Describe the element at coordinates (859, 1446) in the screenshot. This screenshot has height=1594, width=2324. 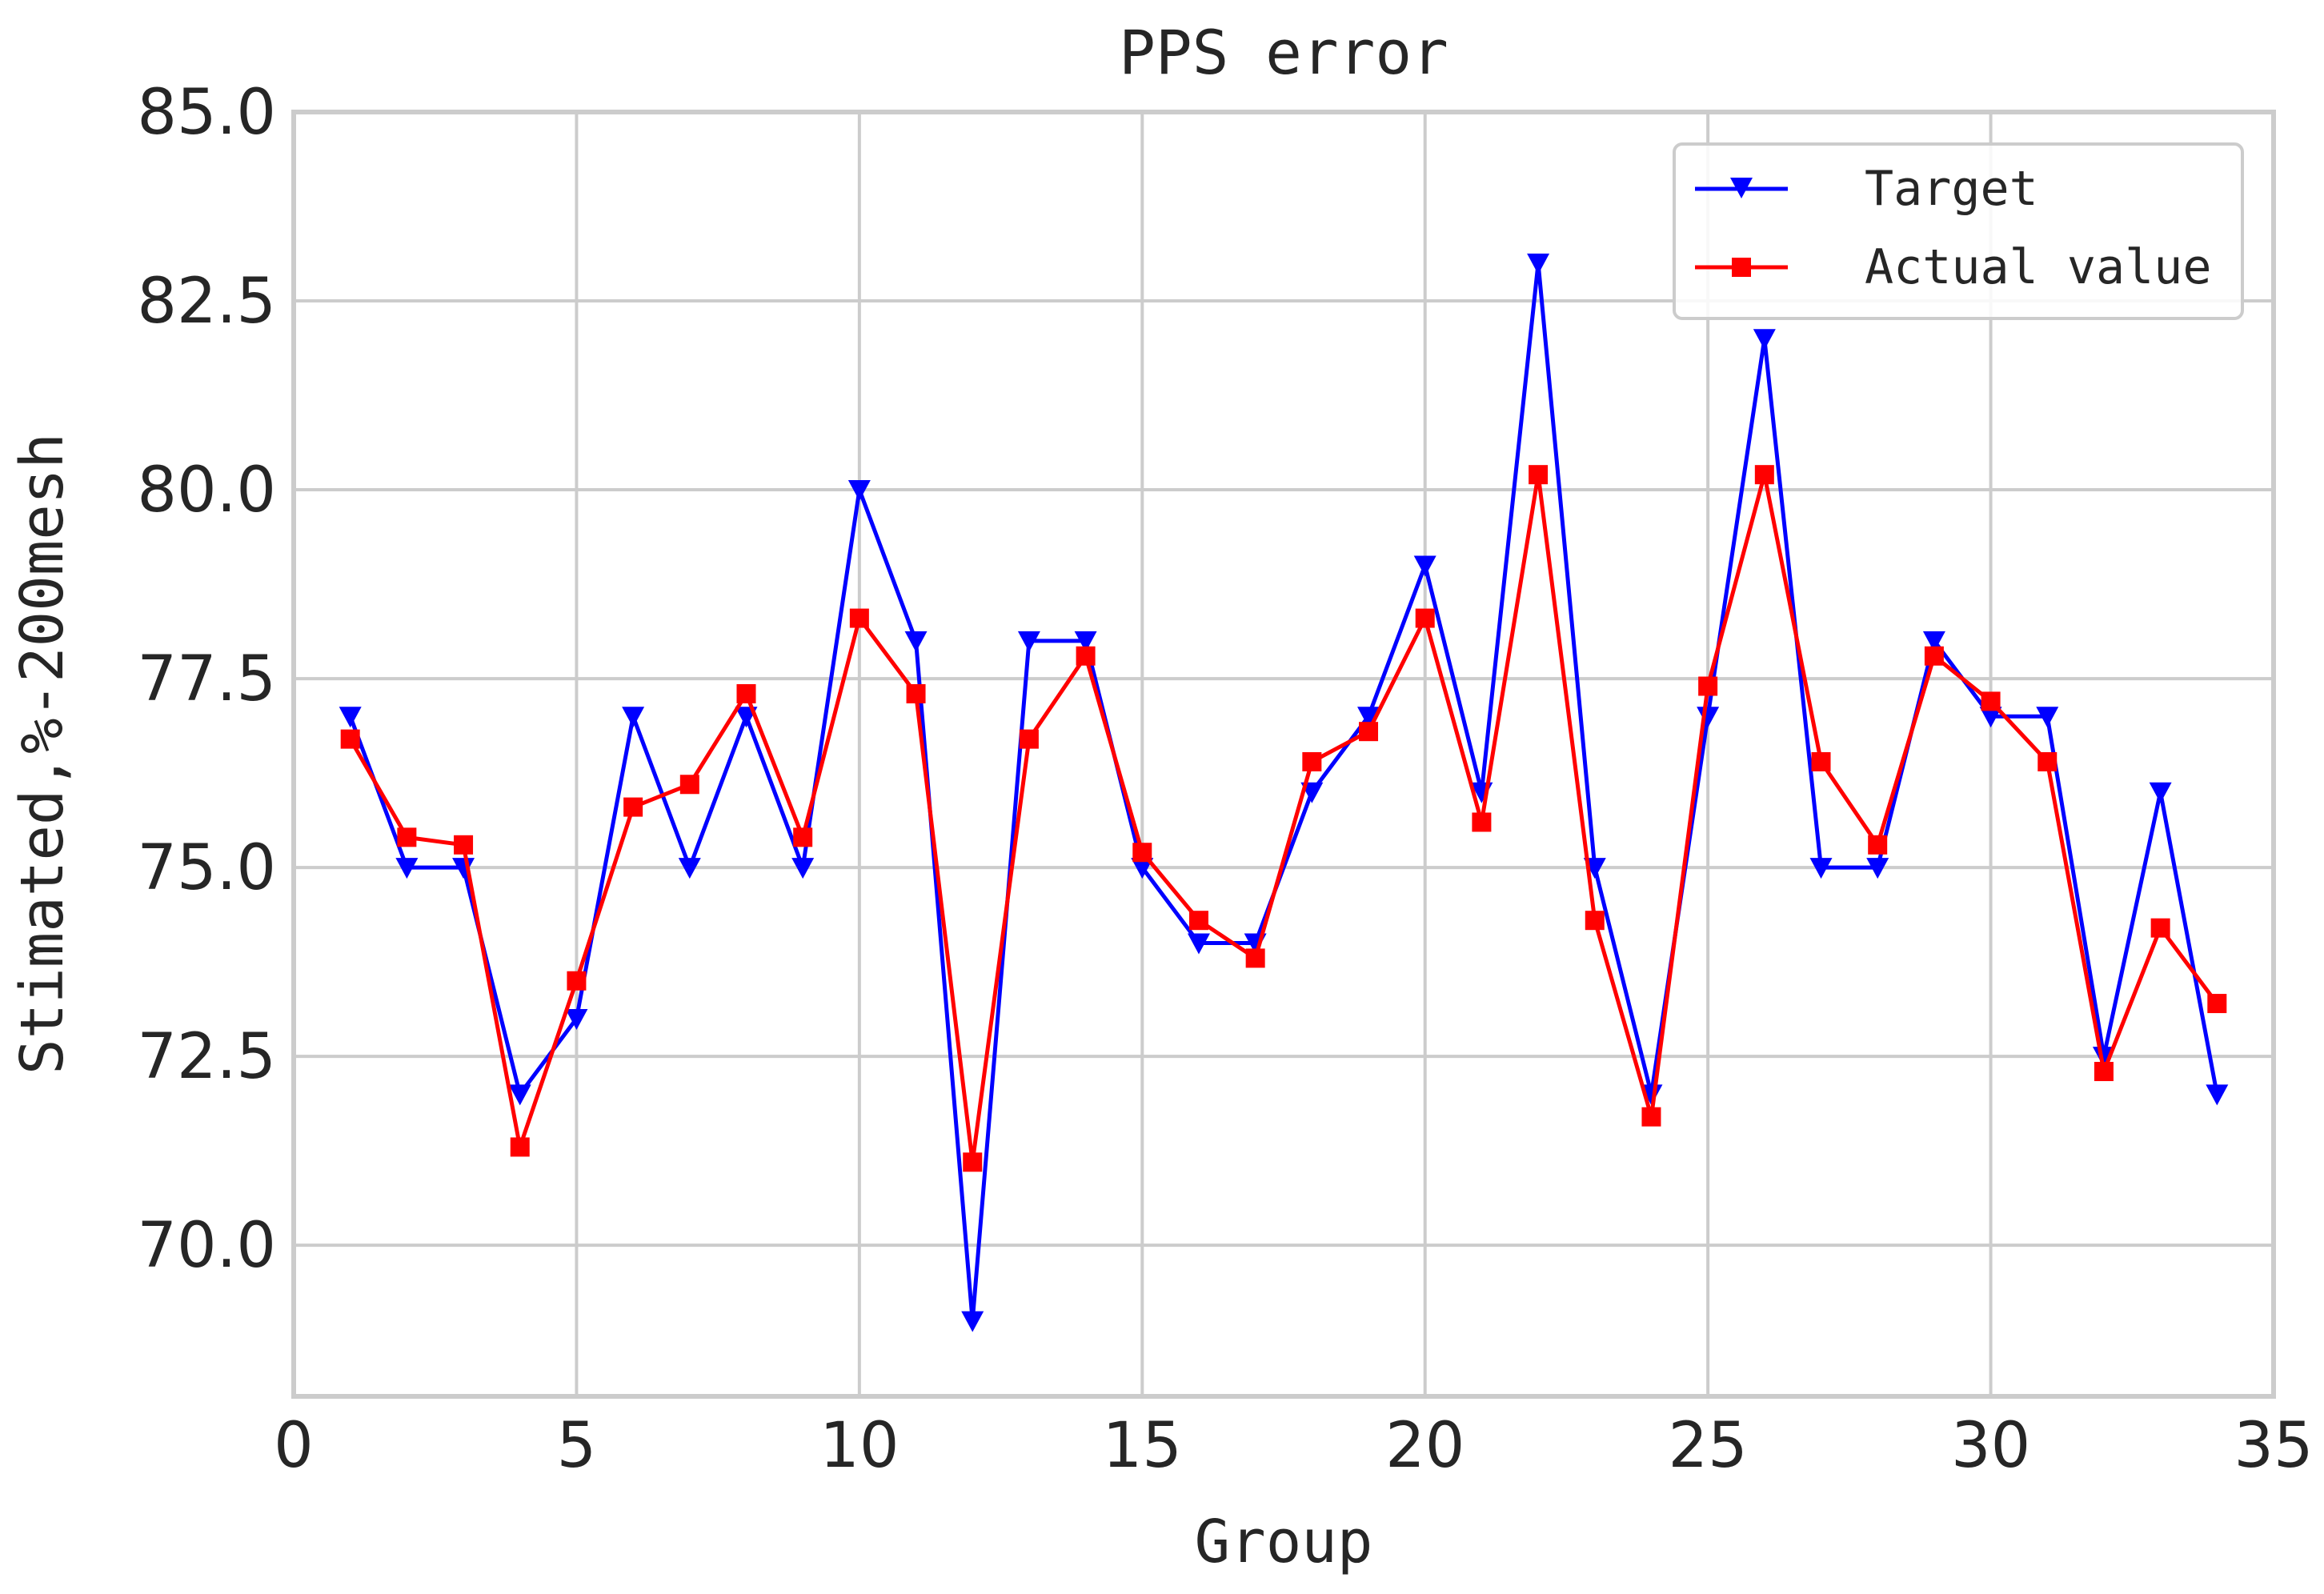
I see `x-tick-label: 10` at that location.